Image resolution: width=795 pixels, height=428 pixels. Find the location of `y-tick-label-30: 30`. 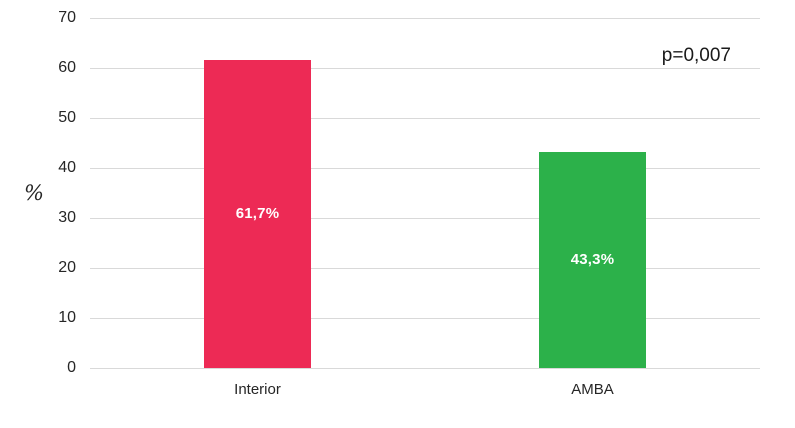

y-tick-label-30: 30 is located at coordinates (67, 217).